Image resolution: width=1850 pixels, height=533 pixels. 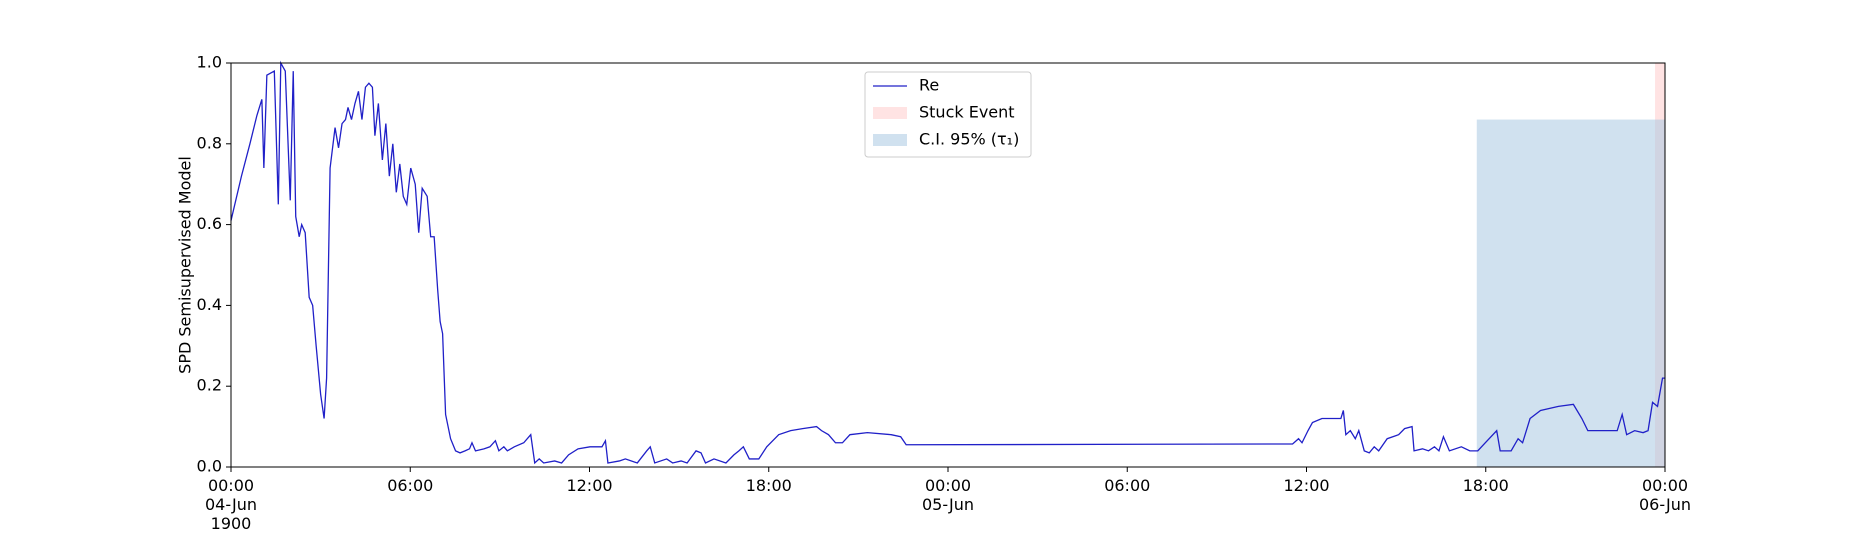 I want to click on y-tick-label: 0.2, so click(x=209, y=385).